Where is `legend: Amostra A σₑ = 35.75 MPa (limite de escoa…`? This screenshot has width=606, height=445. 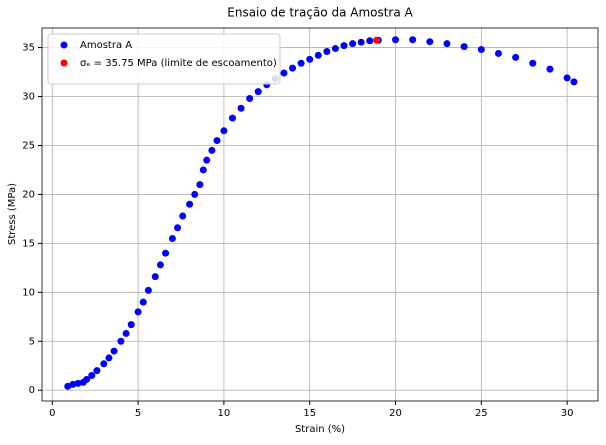 legend: Amostra A σₑ = 35.75 MPa (limite de escoa… is located at coordinates (164, 59).